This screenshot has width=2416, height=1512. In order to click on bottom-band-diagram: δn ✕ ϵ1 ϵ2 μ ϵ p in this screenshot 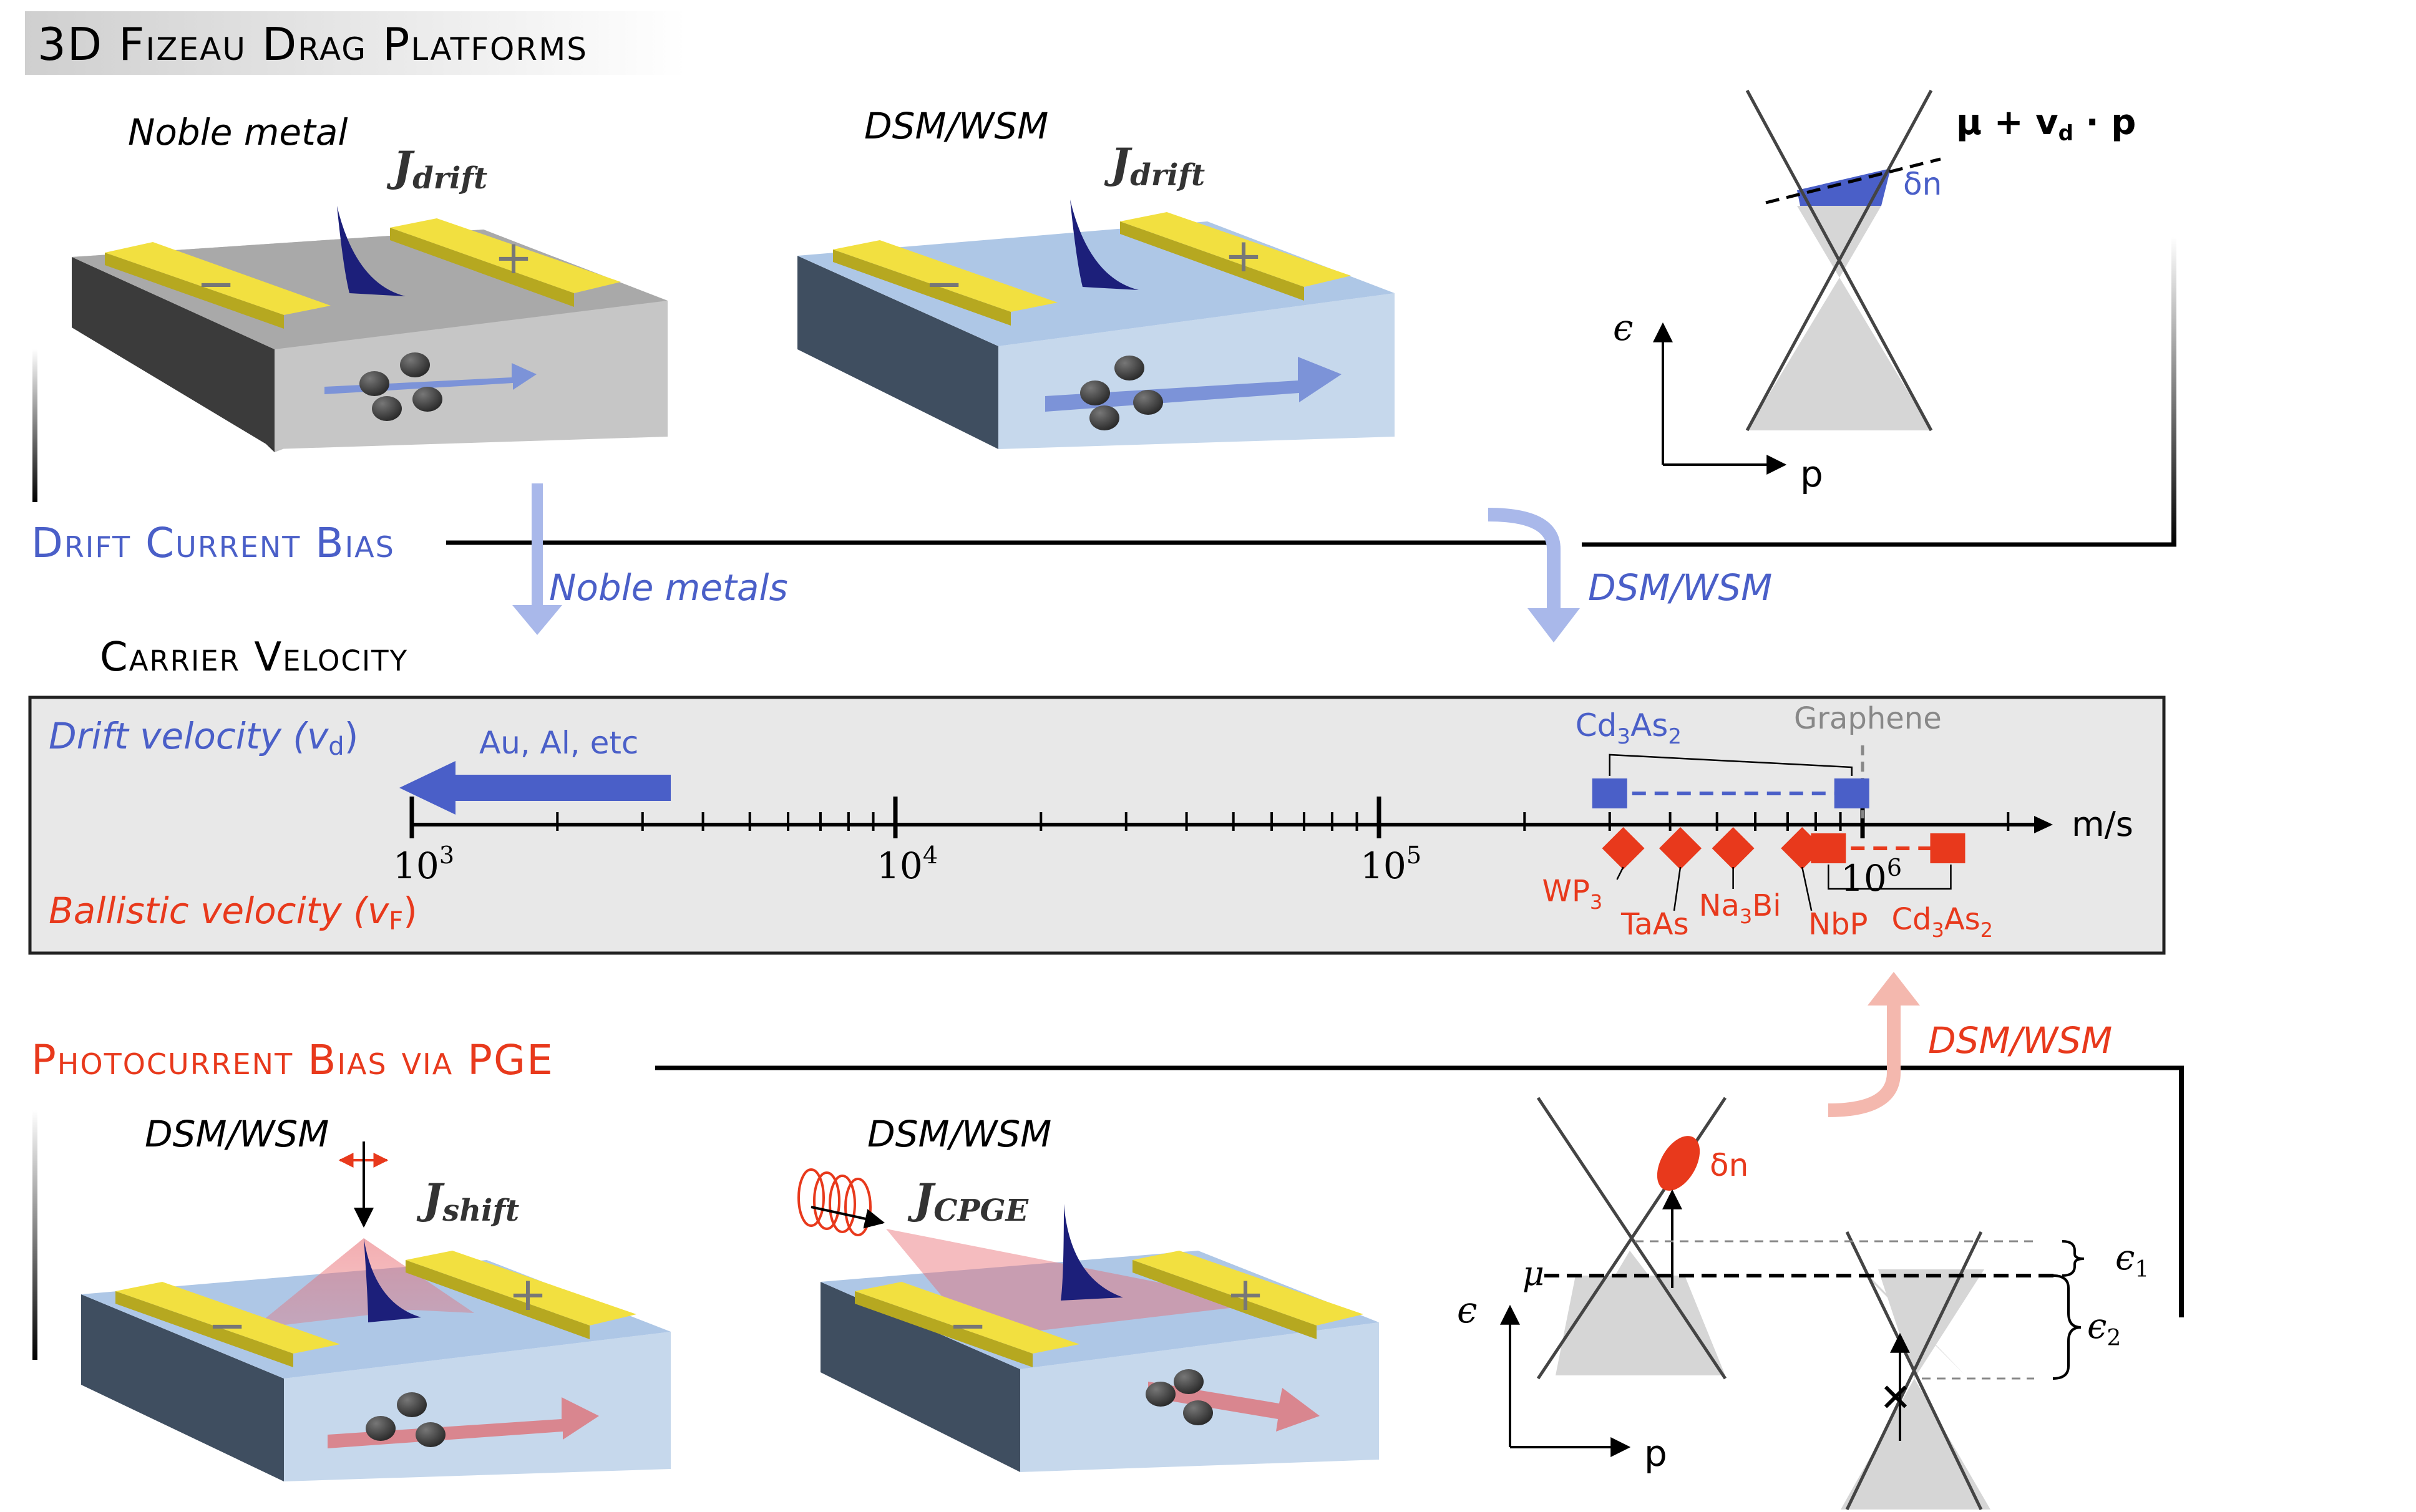, I will do `click(1803, 1304)`.